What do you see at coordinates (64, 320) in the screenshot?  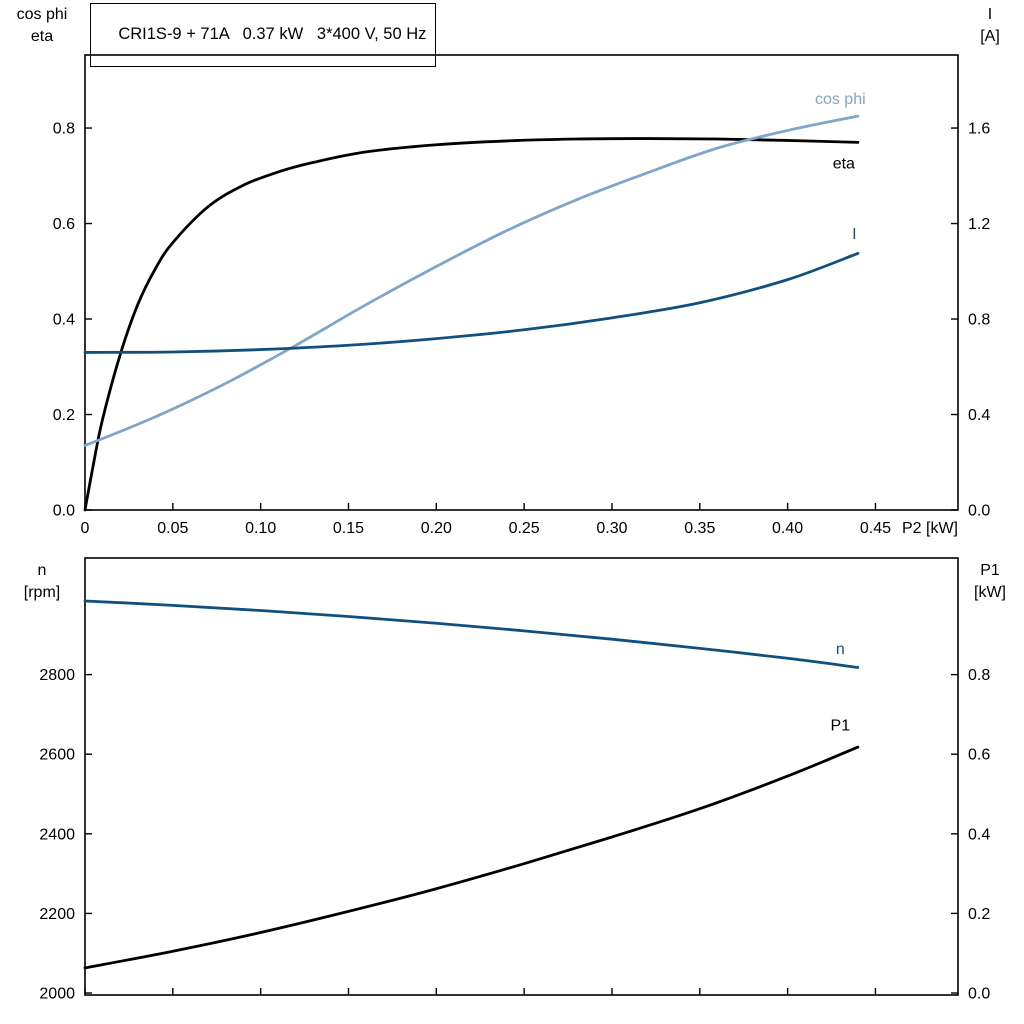 I see `y-left-tick-label: 0.4` at bounding box center [64, 320].